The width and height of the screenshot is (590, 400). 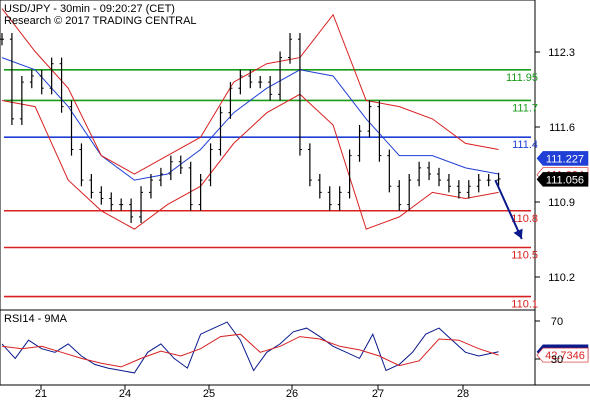 What do you see at coordinates (561, 203) in the screenshot?
I see `price-y-tick-label: 110.9` at bounding box center [561, 203].